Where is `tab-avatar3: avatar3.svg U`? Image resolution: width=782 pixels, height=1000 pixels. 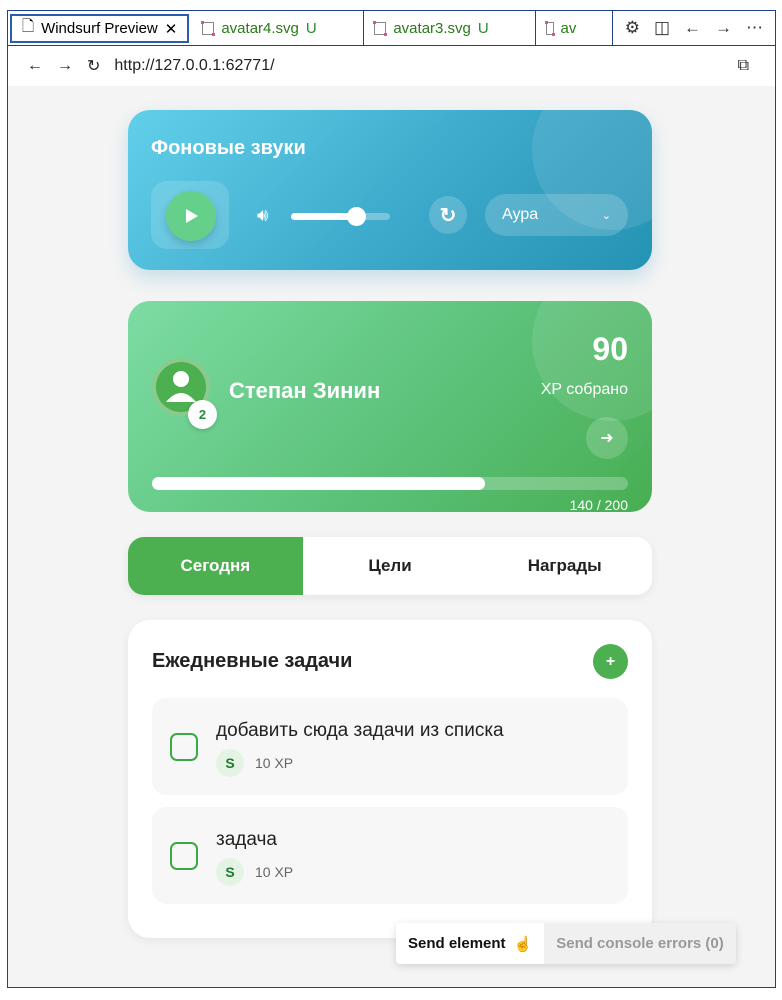 tab-avatar3: avatar3.svg U is located at coordinates (450, 28).